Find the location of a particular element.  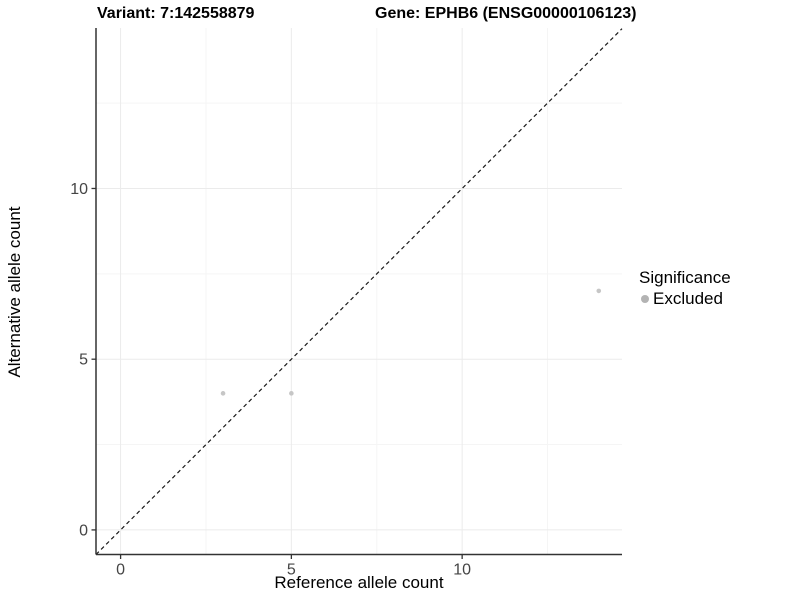

y-axis-label: Alternative allele count is located at coordinates (14, 292).